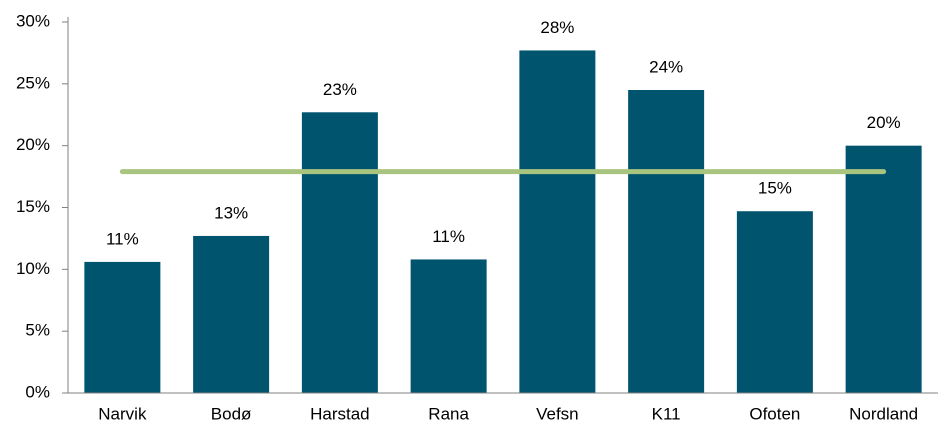 The width and height of the screenshot is (938, 426). Describe the element at coordinates (884, 122) in the screenshot. I see `value-label: 20%` at that location.